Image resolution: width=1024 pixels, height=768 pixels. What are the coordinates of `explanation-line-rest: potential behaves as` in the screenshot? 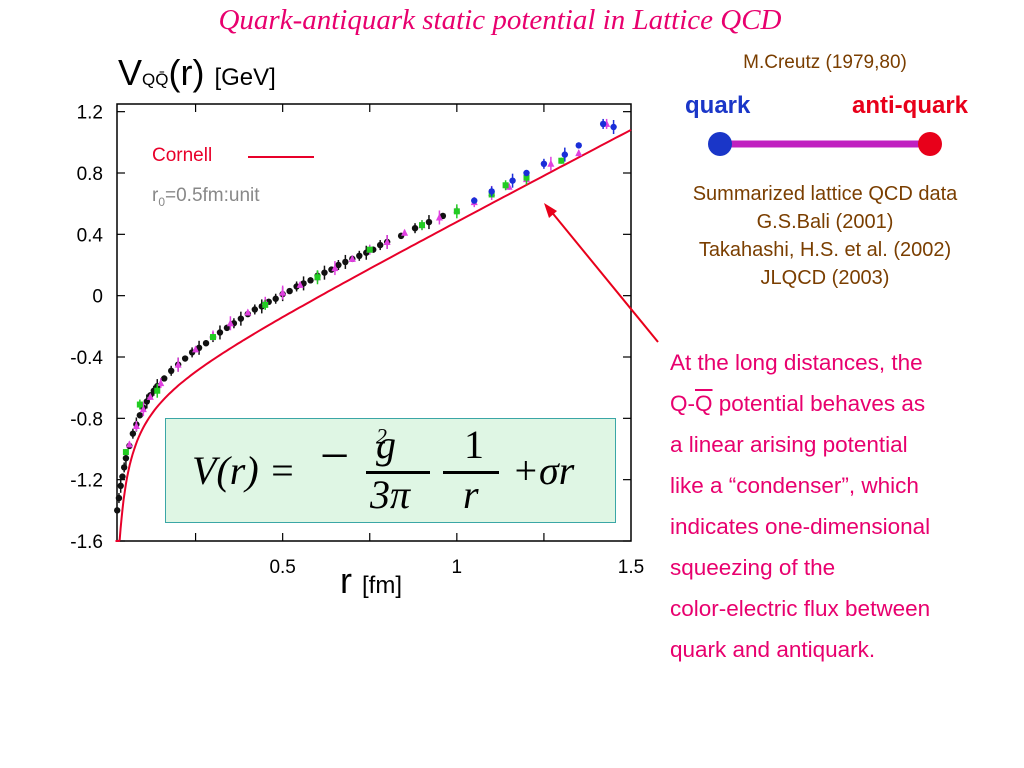 It's located at (819, 403).